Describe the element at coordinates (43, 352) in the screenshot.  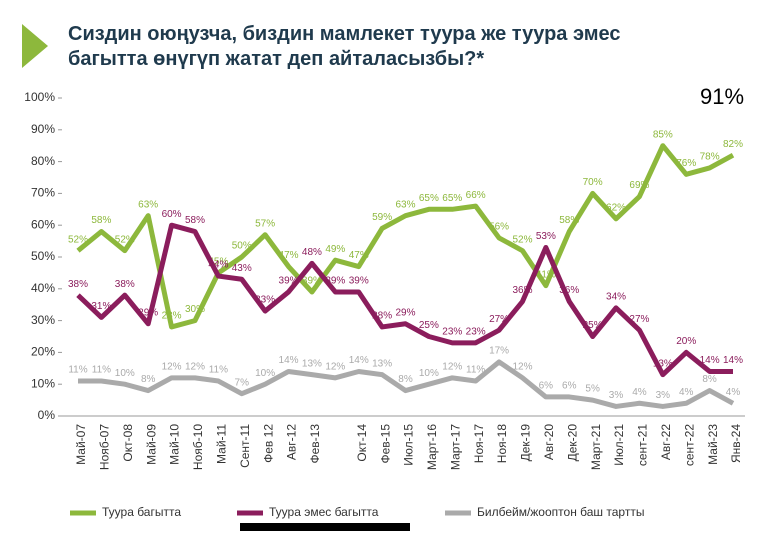
I see `y-tick-label: 20%` at that location.